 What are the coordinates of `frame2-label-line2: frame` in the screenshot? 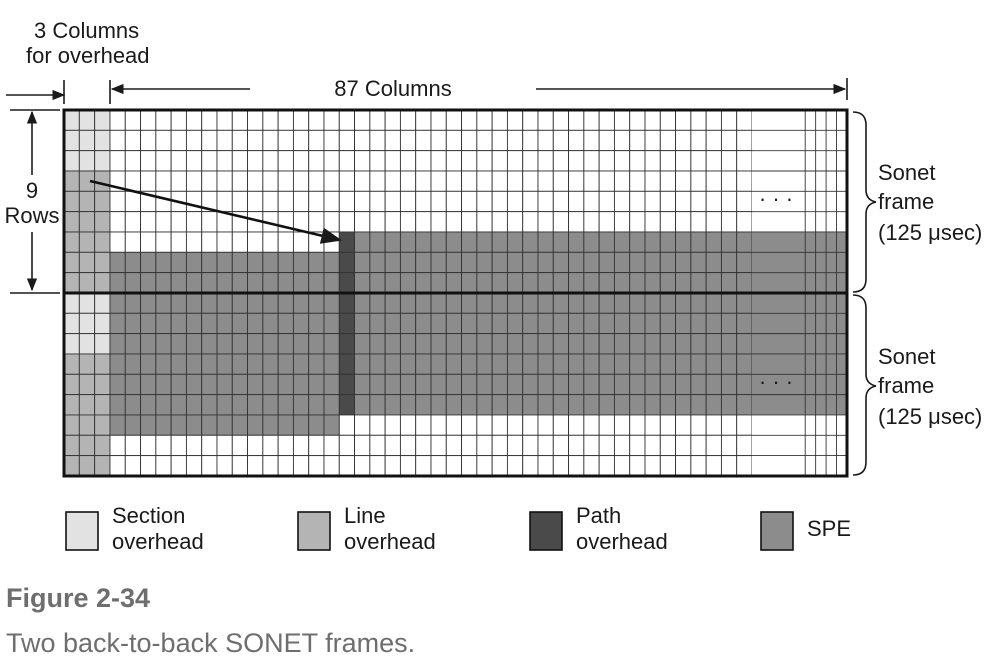 It's located at (906, 385).